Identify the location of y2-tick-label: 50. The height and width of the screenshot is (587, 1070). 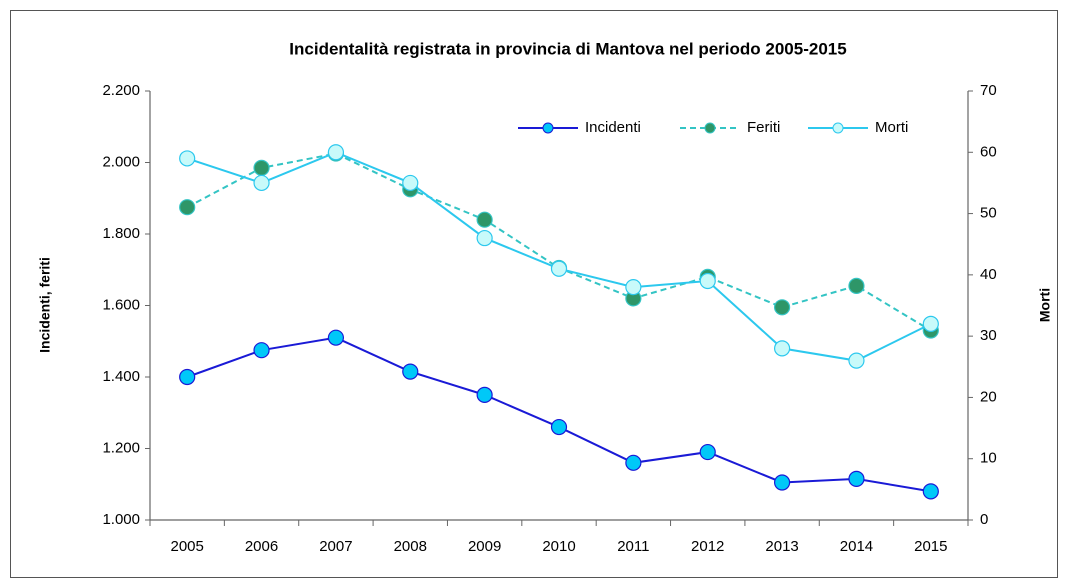
(988, 213).